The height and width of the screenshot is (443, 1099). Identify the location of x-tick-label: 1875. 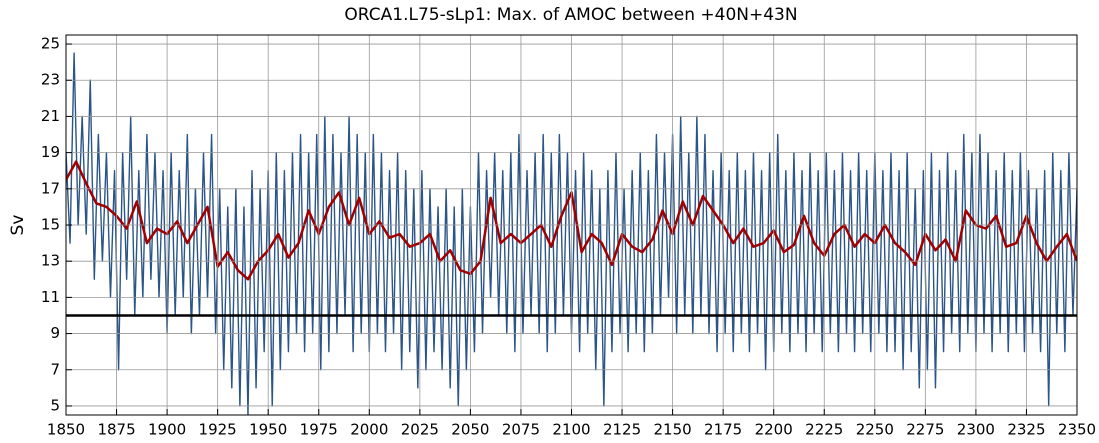
(116, 430).